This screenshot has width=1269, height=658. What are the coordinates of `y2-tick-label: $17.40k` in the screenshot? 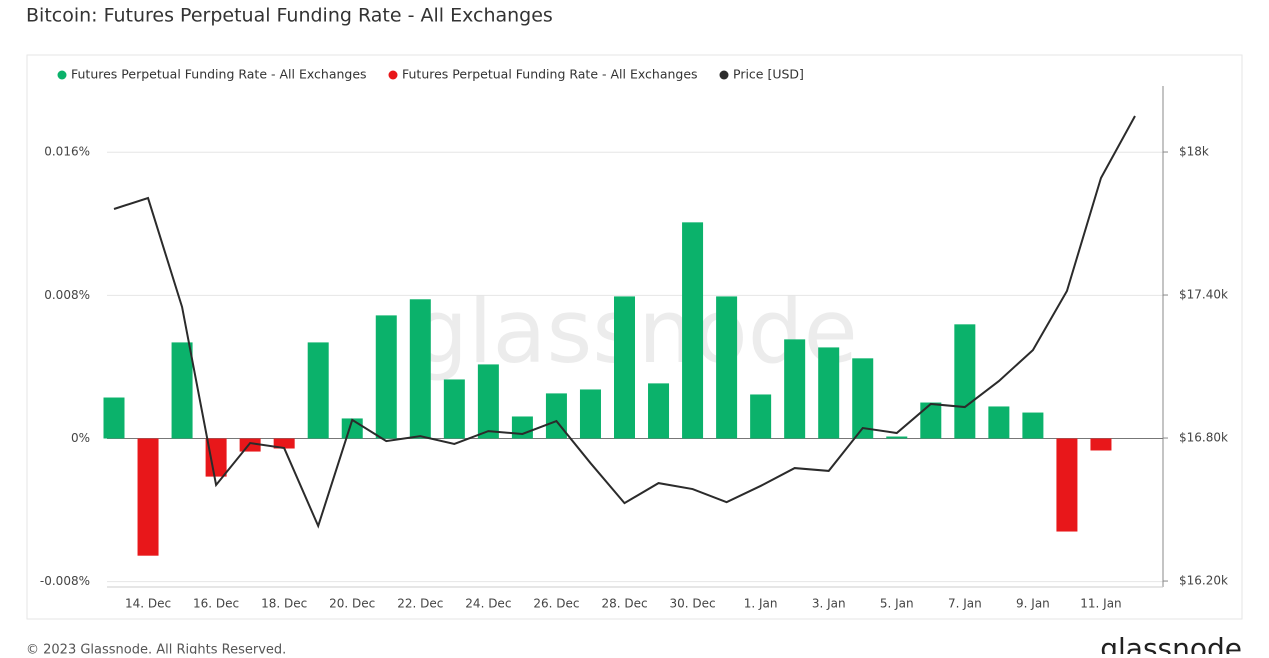 It's located at (1203, 295).